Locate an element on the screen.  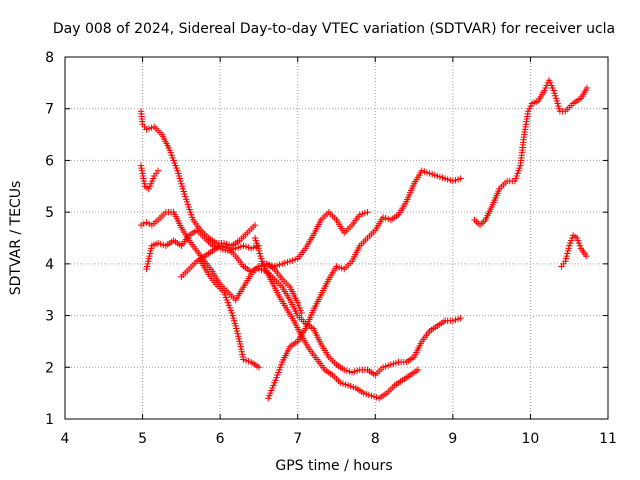
y-tick-label: 7 is located at coordinates (49, 110).